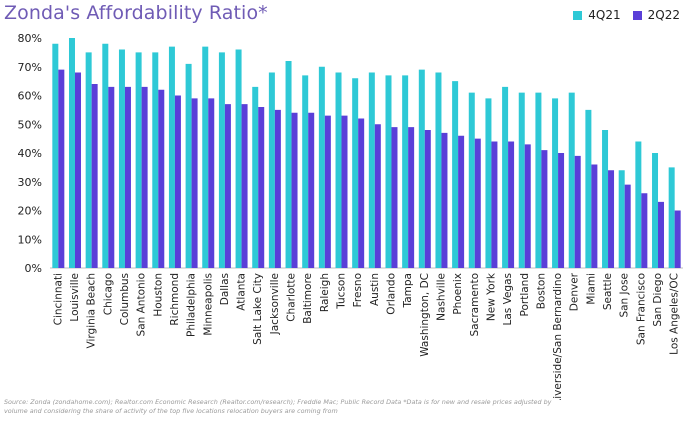  I want to click on x-tick-label: Tucson, so click(342, 291).